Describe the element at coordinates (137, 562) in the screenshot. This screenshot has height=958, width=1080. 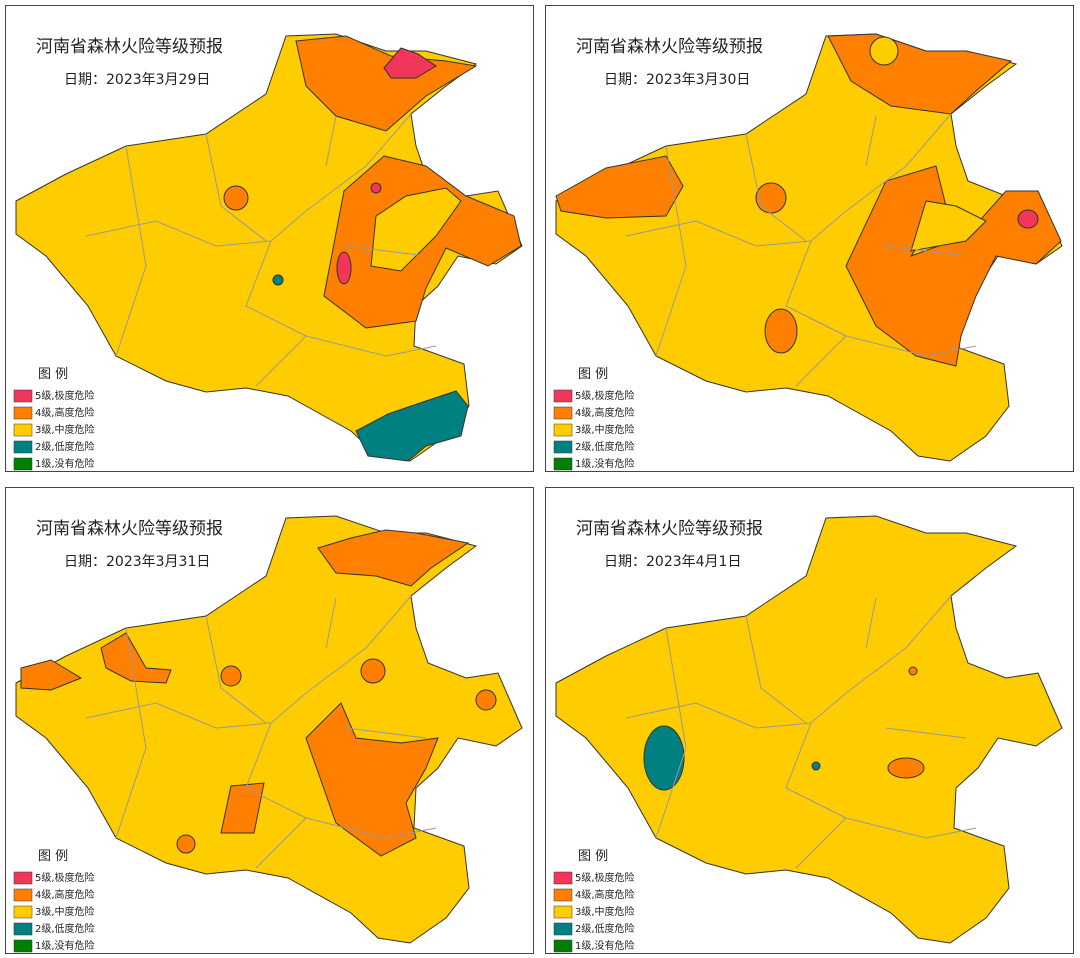
I see `map-date: 日期：2023年3月31日` at that location.